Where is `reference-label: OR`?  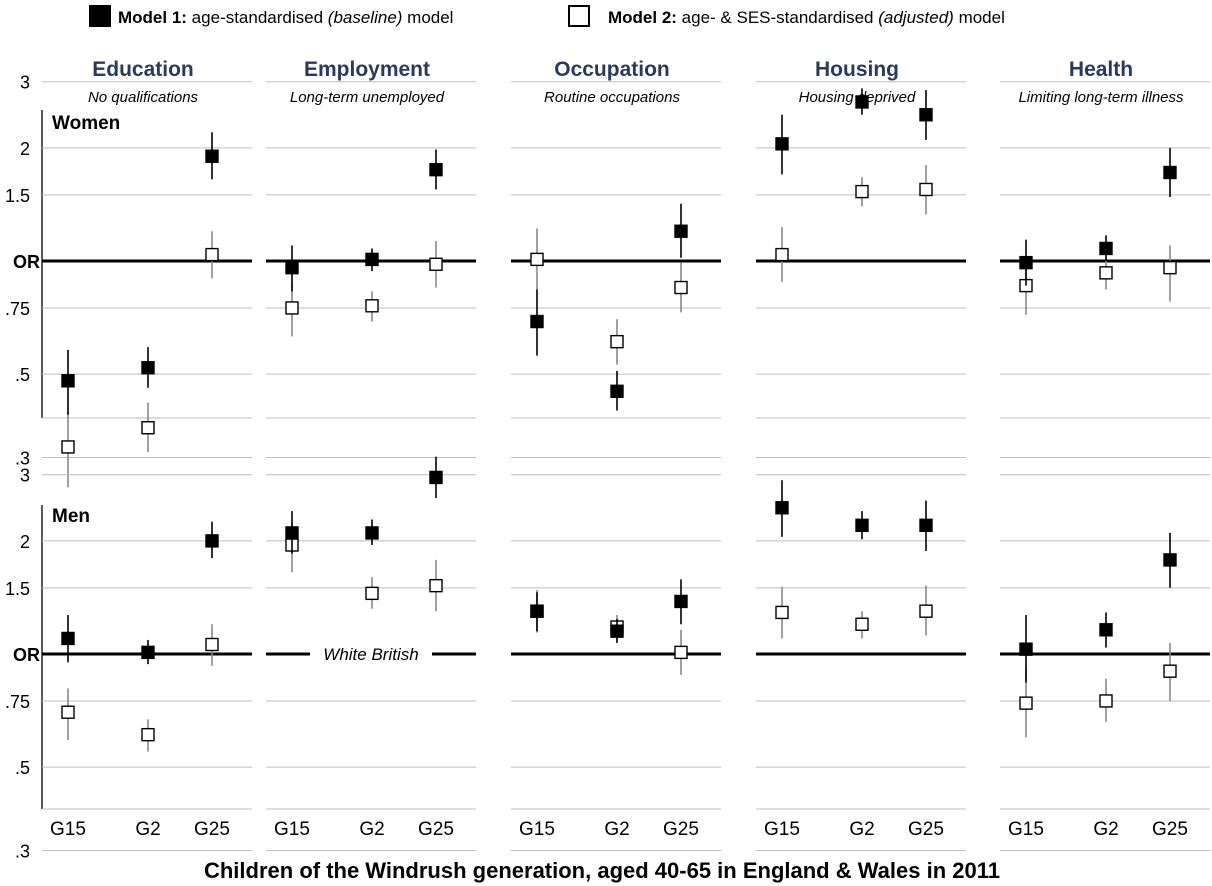 reference-label: OR is located at coordinates (26, 262).